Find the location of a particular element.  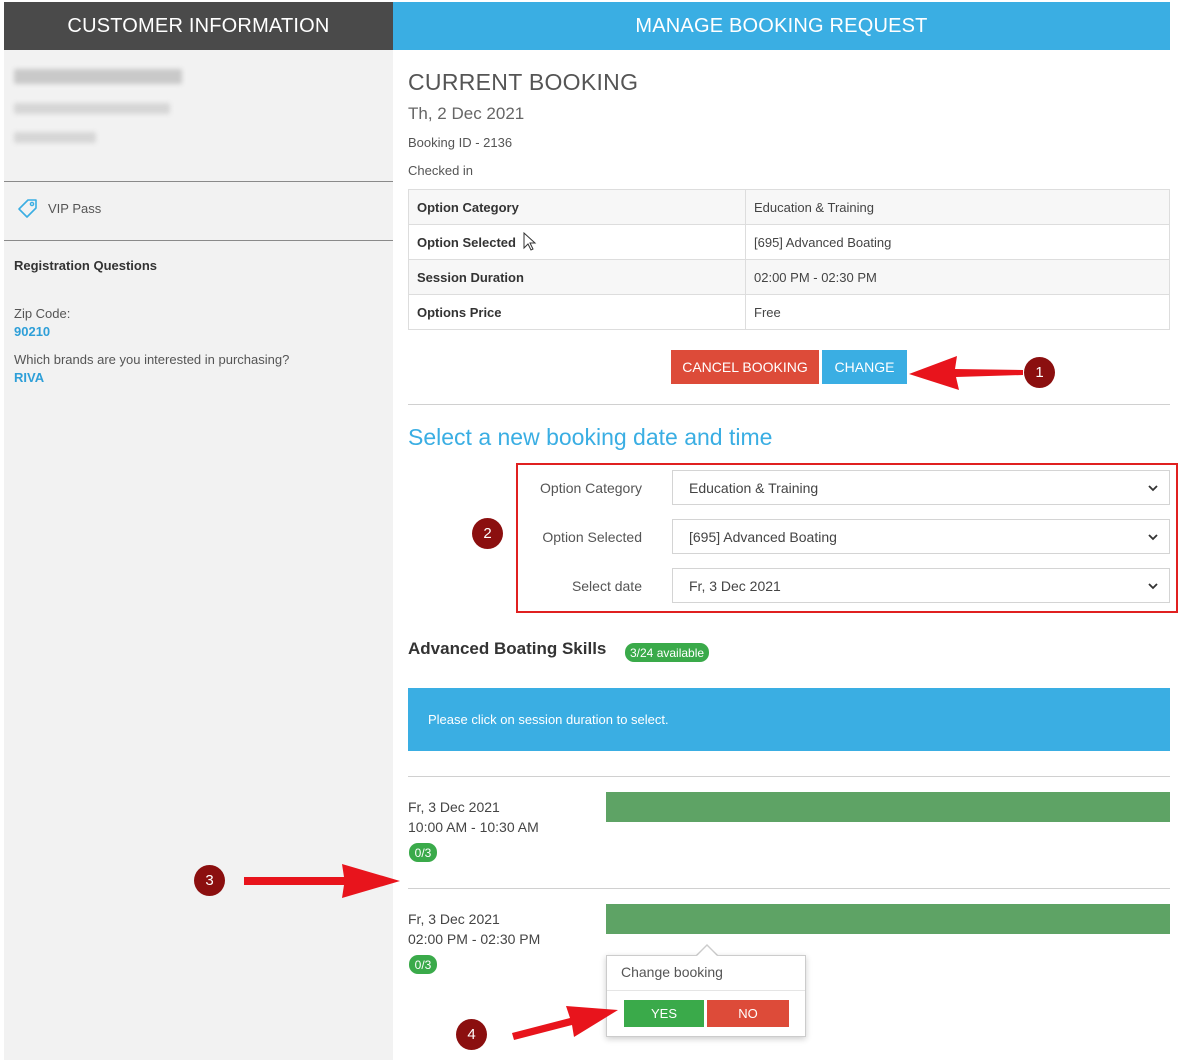

select-date-select: Fr, 3 Dec 2021 is located at coordinates (921, 585).